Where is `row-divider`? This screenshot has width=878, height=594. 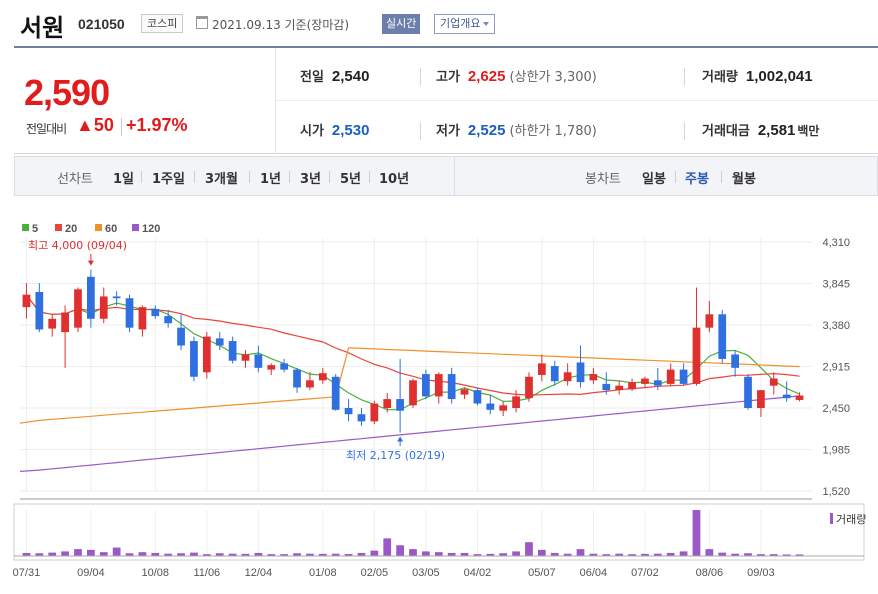 row-divider is located at coordinates (577, 100).